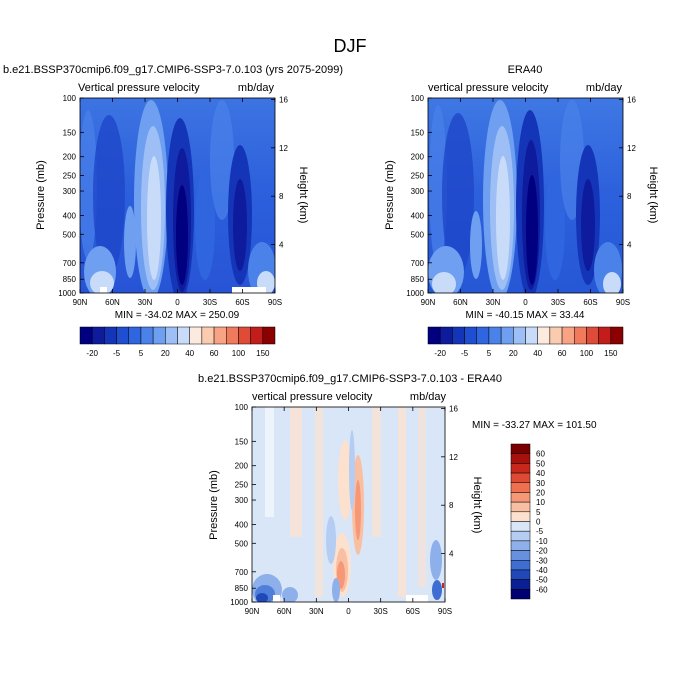 The width and height of the screenshot is (700, 700). I want to click on panel-1-field, so click(177, 195).